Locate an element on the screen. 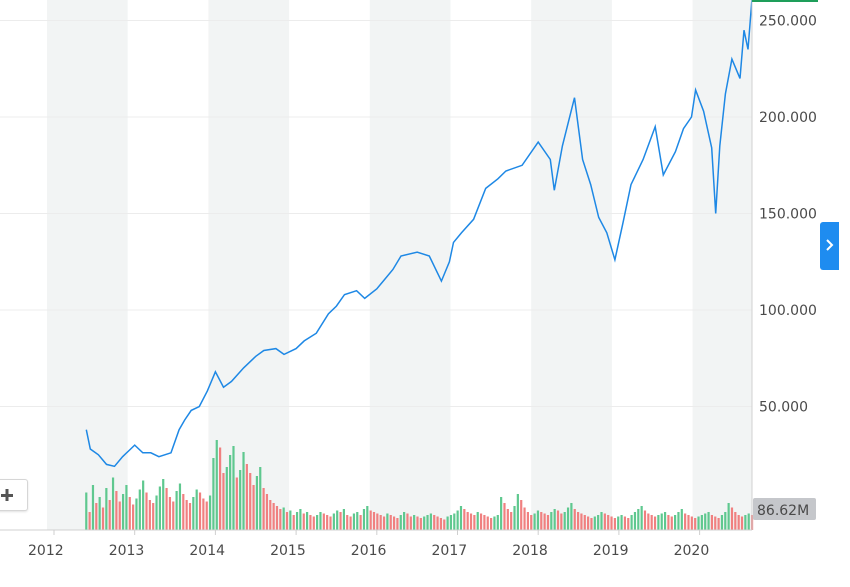 The width and height of the screenshot is (850, 587). x-tick-label: 2019 is located at coordinates (611, 551).